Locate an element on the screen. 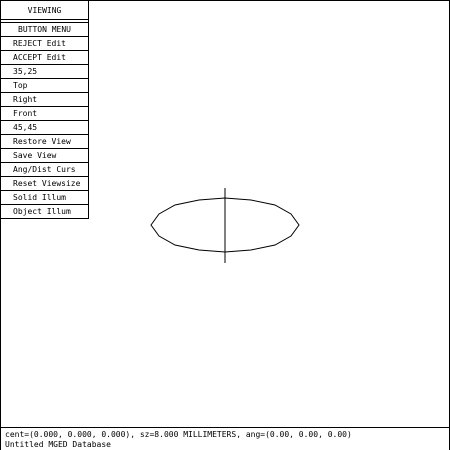 This screenshot has height=450, width=450. wireframe-ellipse is located at coordinates (225, 225).